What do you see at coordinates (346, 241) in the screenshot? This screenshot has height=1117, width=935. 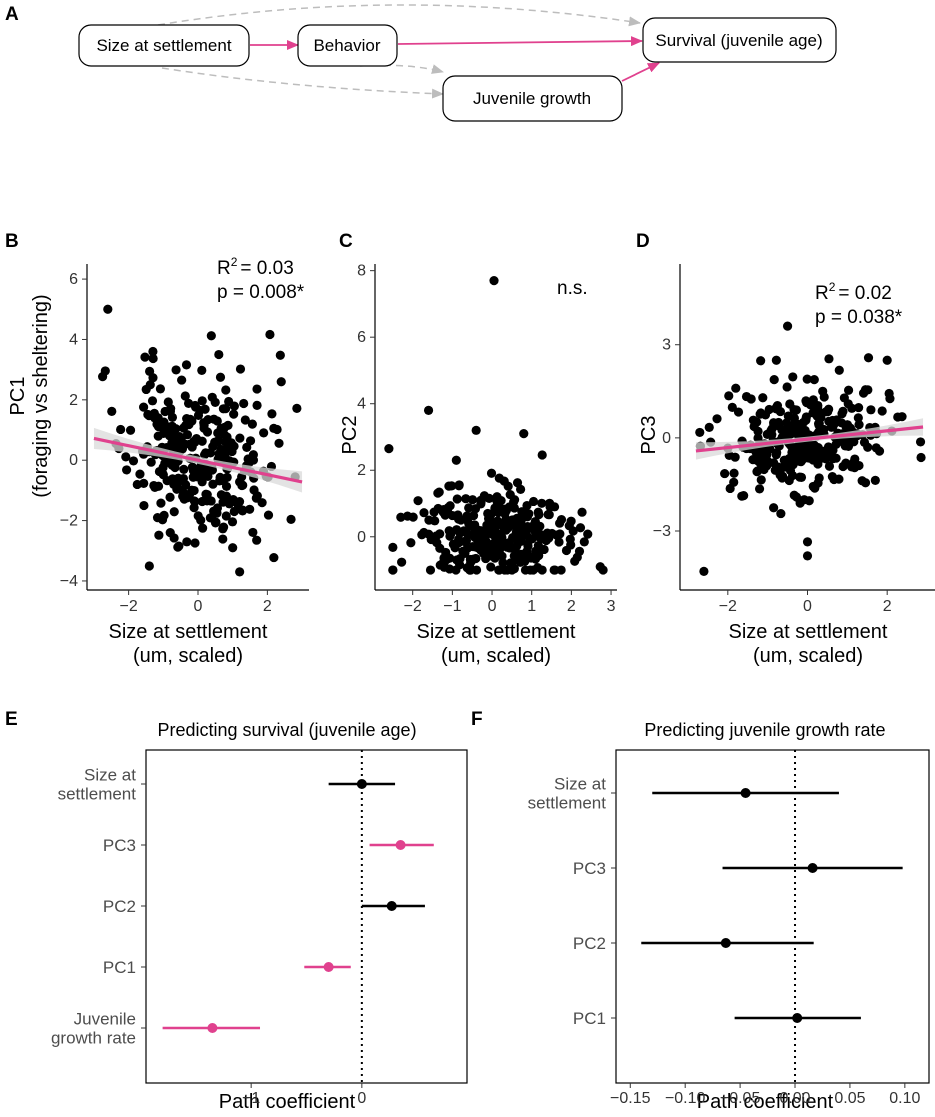 I see `panel-label-c: C` at bounding box center [346, 241].